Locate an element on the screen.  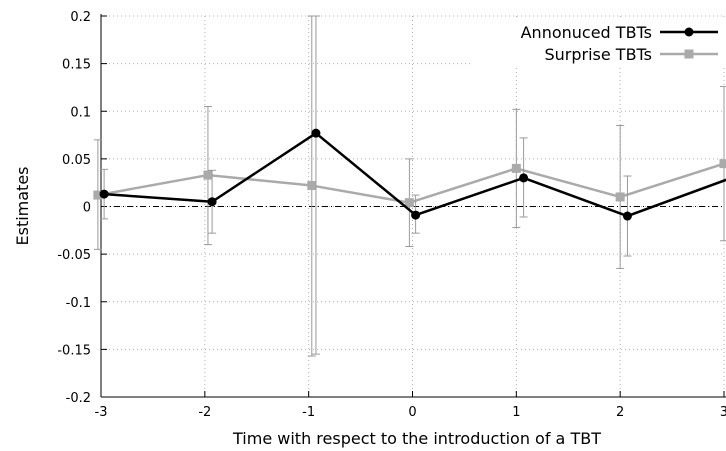
y-tick-label: 0 is located at coordinates (87, 208).